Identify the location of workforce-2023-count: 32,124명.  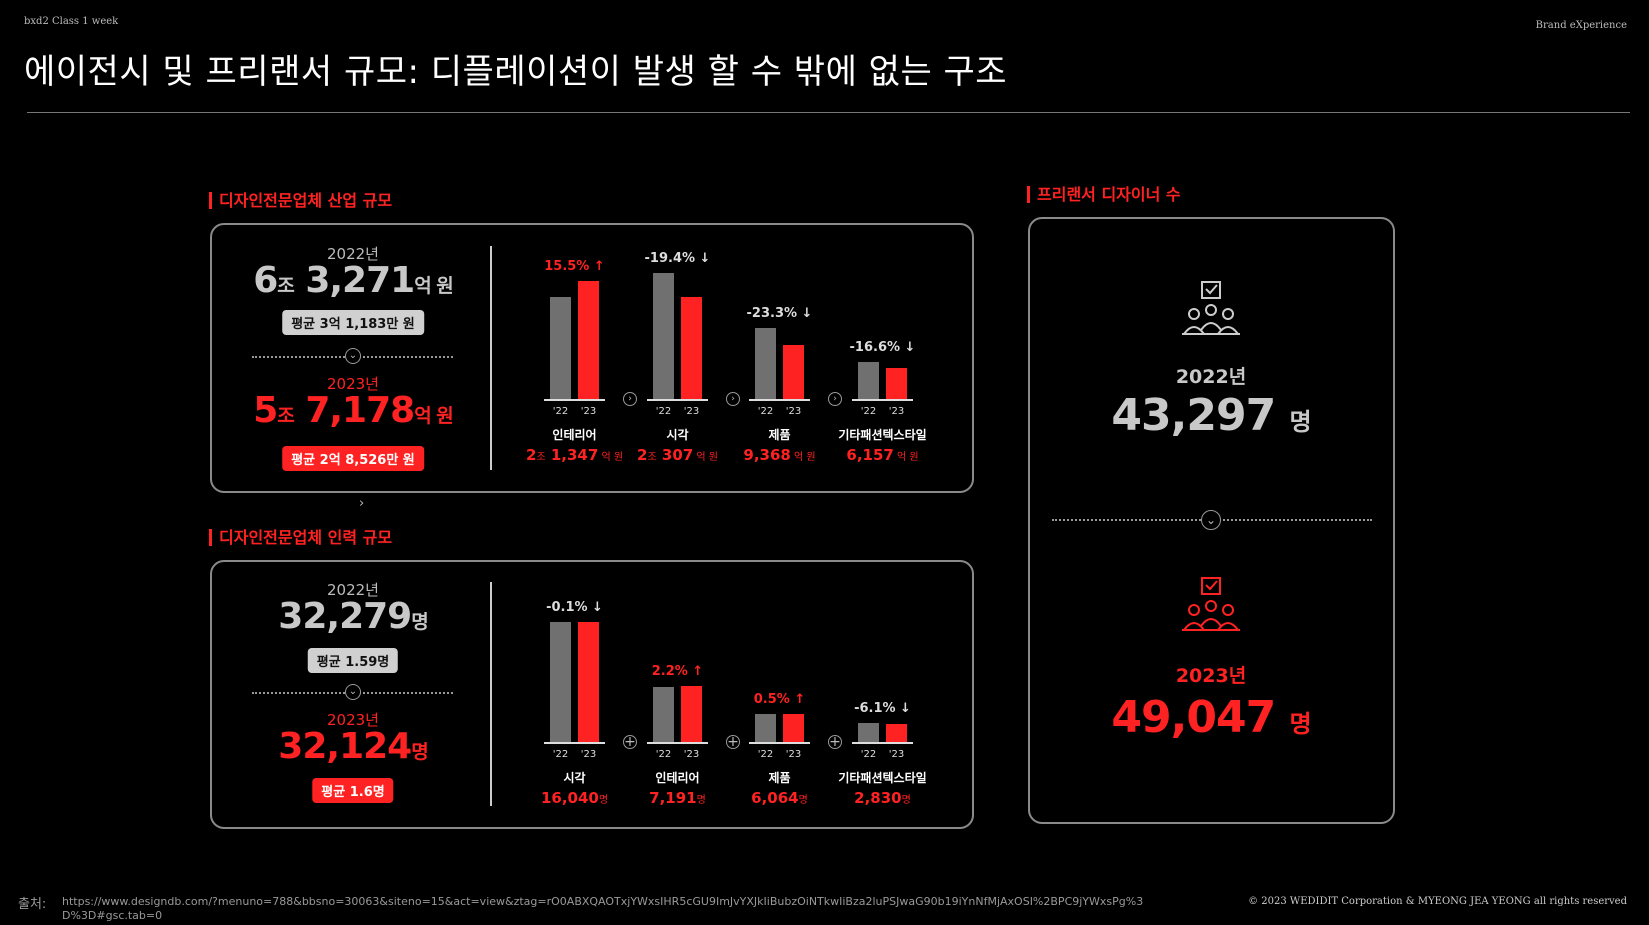
(353, 746).